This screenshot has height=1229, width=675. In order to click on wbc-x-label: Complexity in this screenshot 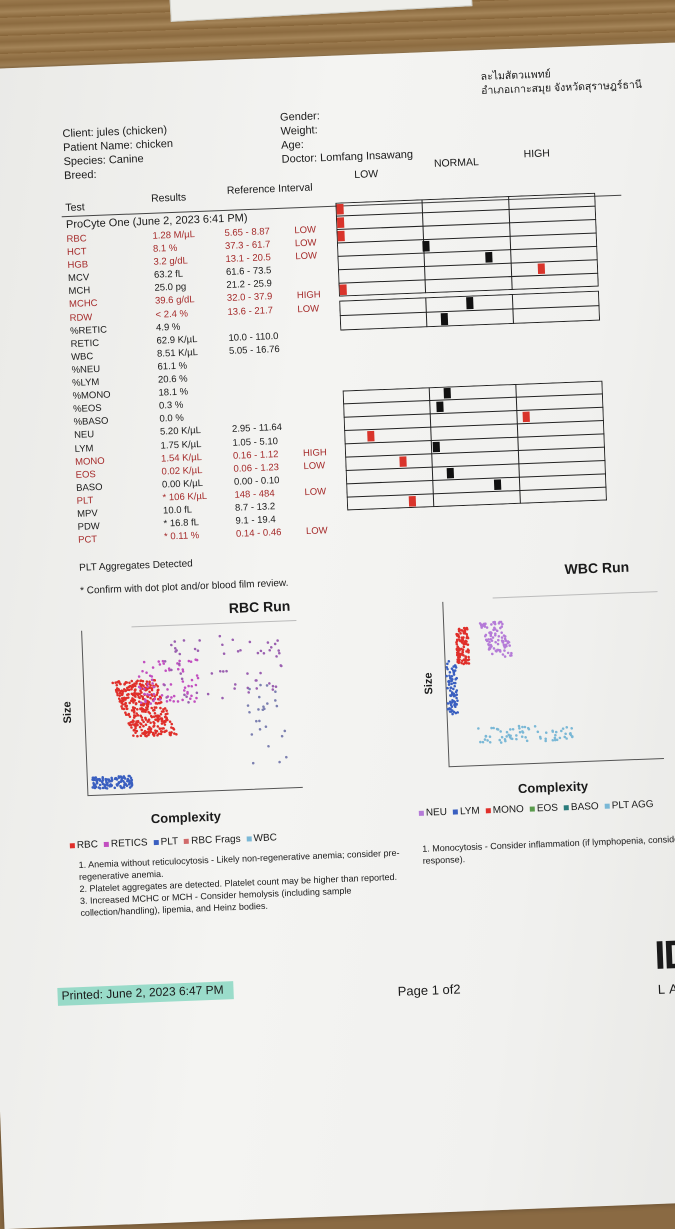, I will do `click(553, 787)`.